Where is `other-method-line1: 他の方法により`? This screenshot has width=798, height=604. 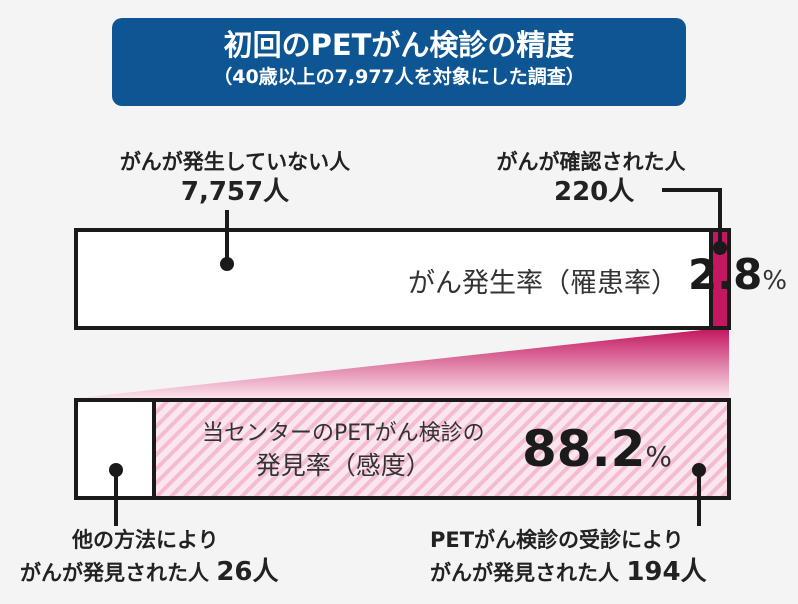
other-method-line1: 他の方法により is located at coordinates (145, 540).